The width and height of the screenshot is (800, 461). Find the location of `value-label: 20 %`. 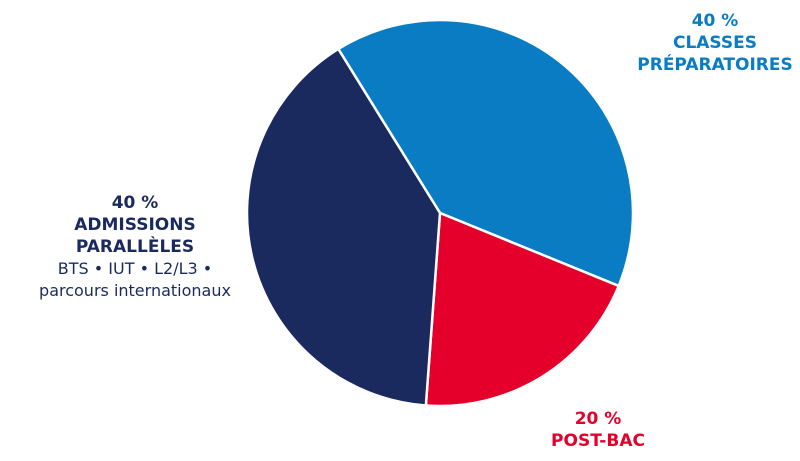

value-label: 20 % is located at coordinates (598, 419).